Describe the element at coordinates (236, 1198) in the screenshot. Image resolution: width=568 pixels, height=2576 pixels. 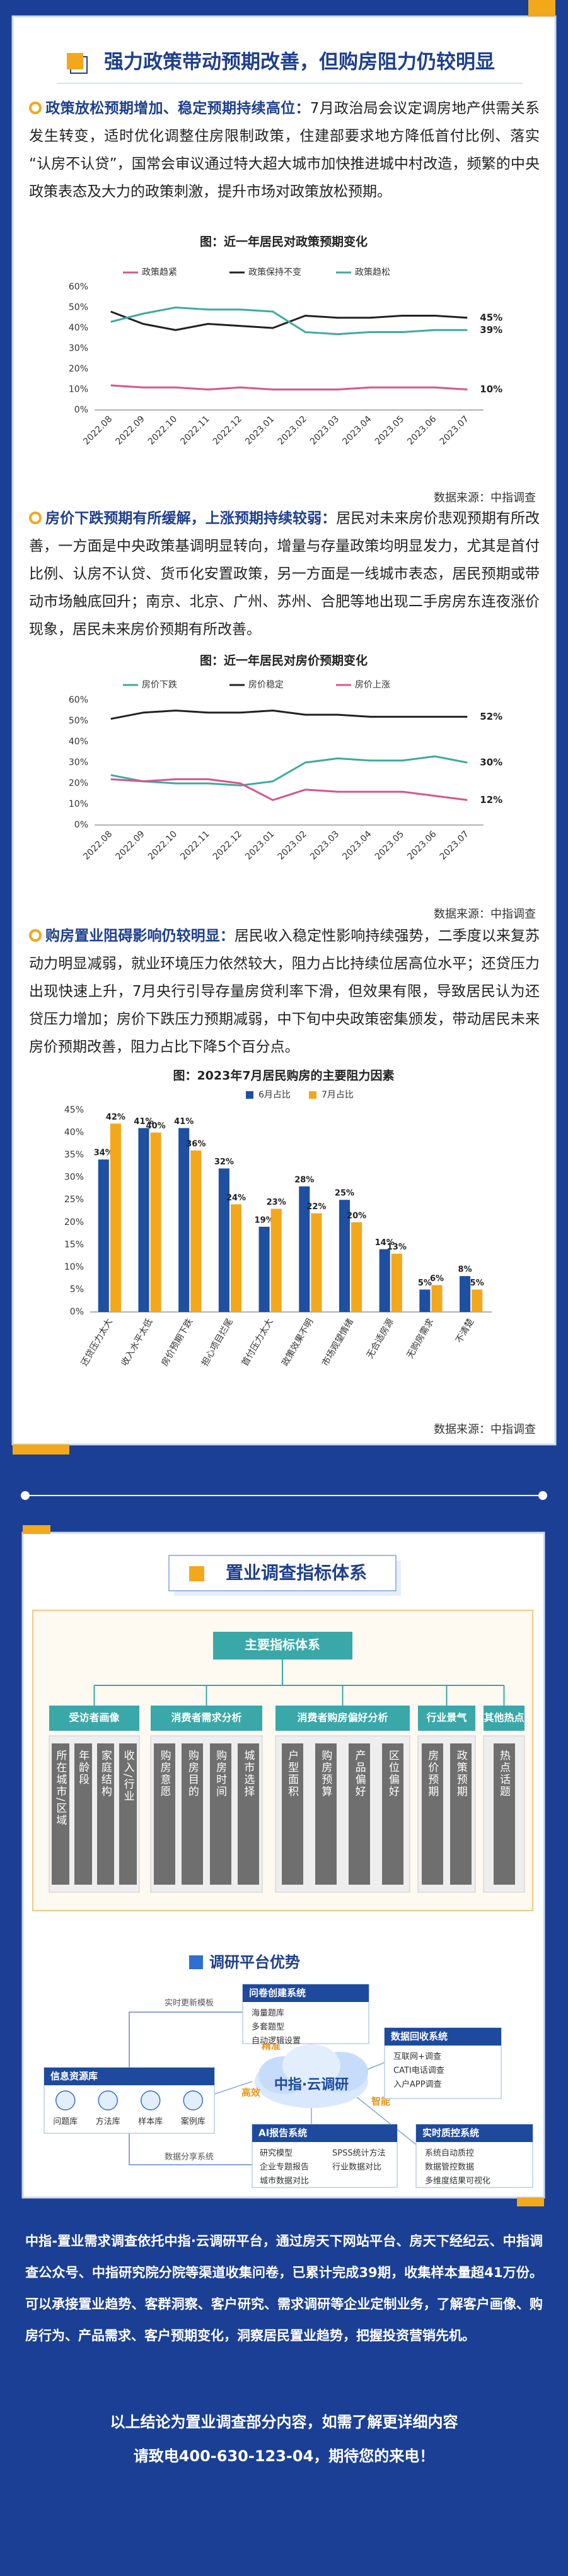
I see `value-label: 24%` at that location.